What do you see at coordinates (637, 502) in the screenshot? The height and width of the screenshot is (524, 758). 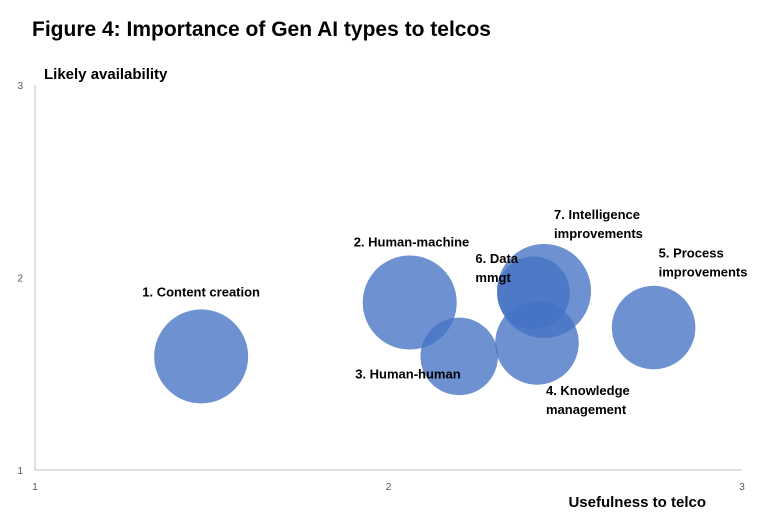 I see `x-axis-title: Usefulness to telco` at bounding box center [637, 502].